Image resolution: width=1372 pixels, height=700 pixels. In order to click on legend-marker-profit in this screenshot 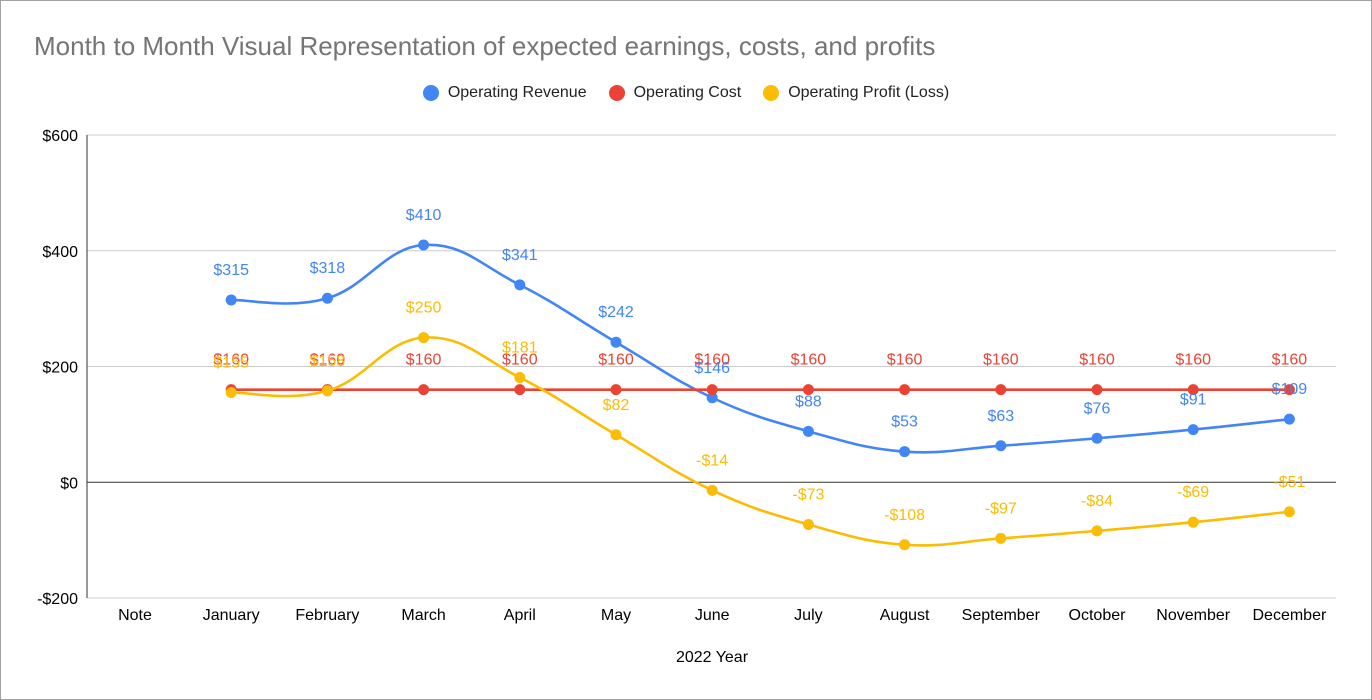, I will do `click(771, 93)`.